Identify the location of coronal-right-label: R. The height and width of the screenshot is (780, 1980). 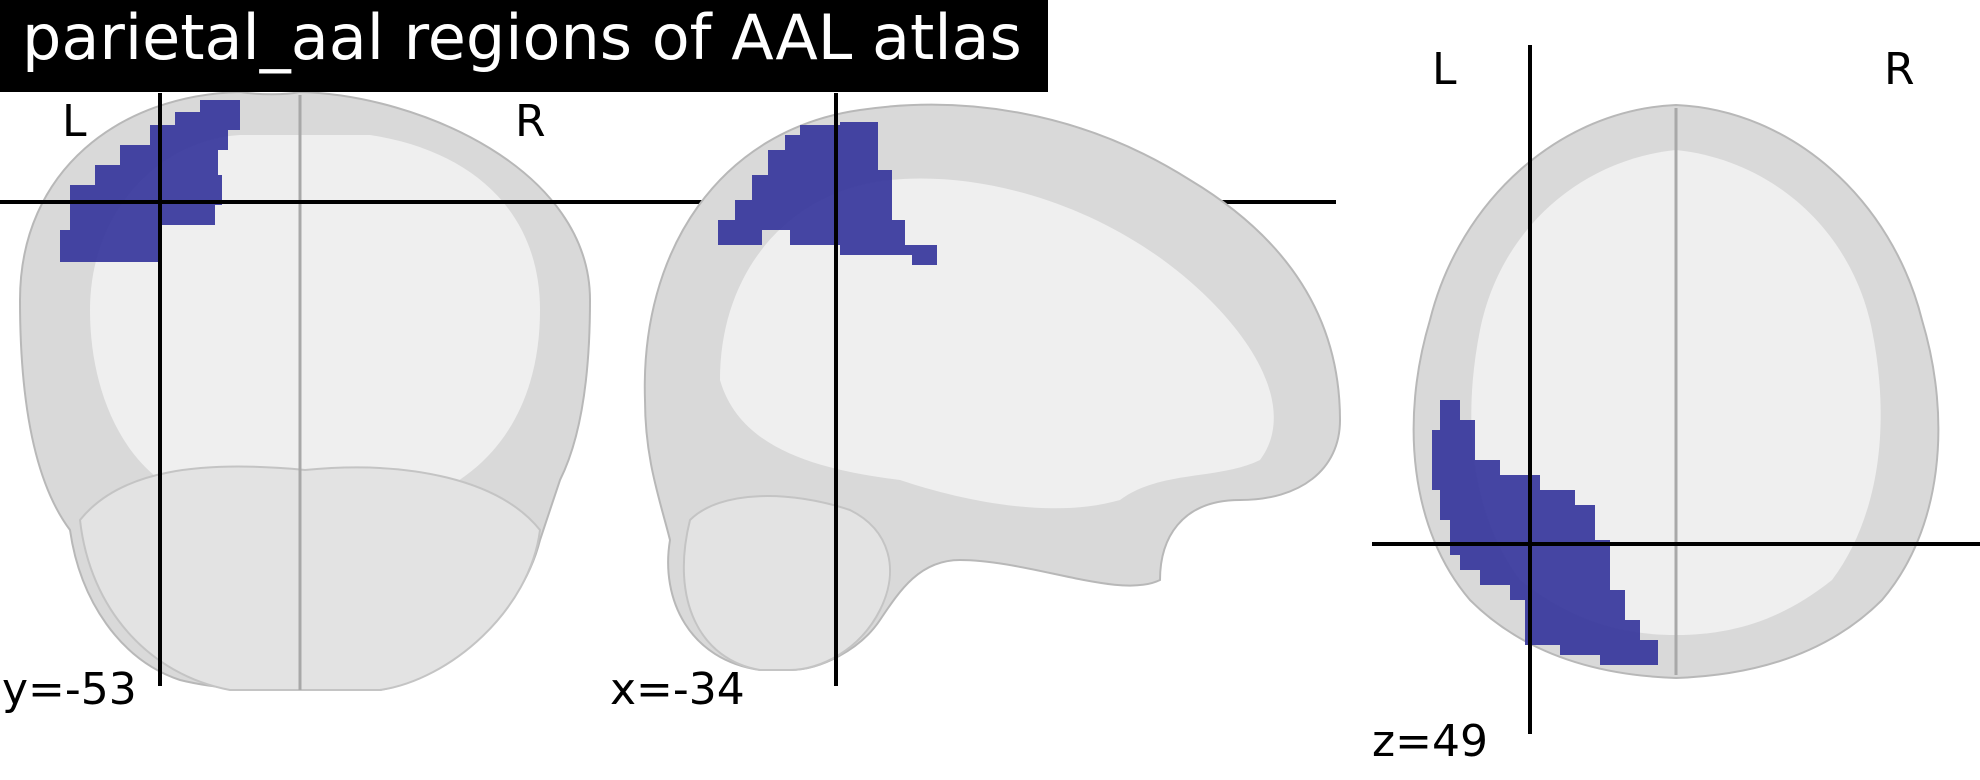
(530, 122).